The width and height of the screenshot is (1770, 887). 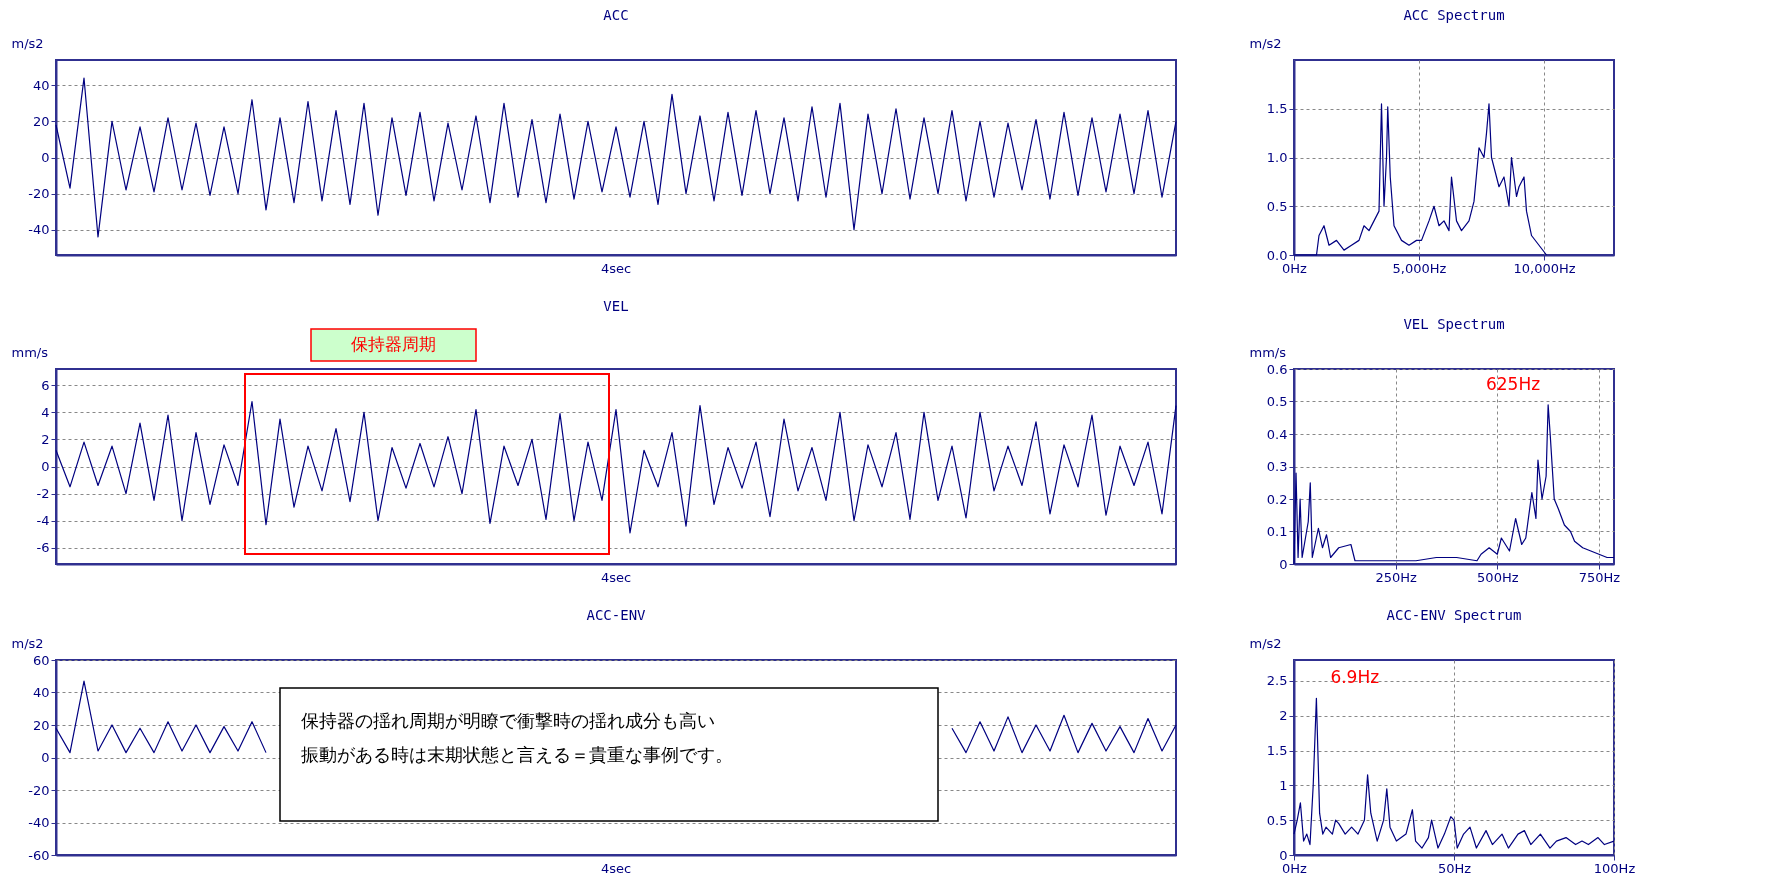 What do you see at coordinates (43, 521) in the screenshot?
I see `y-tick-label: -4` at bounding box center [43, 521].